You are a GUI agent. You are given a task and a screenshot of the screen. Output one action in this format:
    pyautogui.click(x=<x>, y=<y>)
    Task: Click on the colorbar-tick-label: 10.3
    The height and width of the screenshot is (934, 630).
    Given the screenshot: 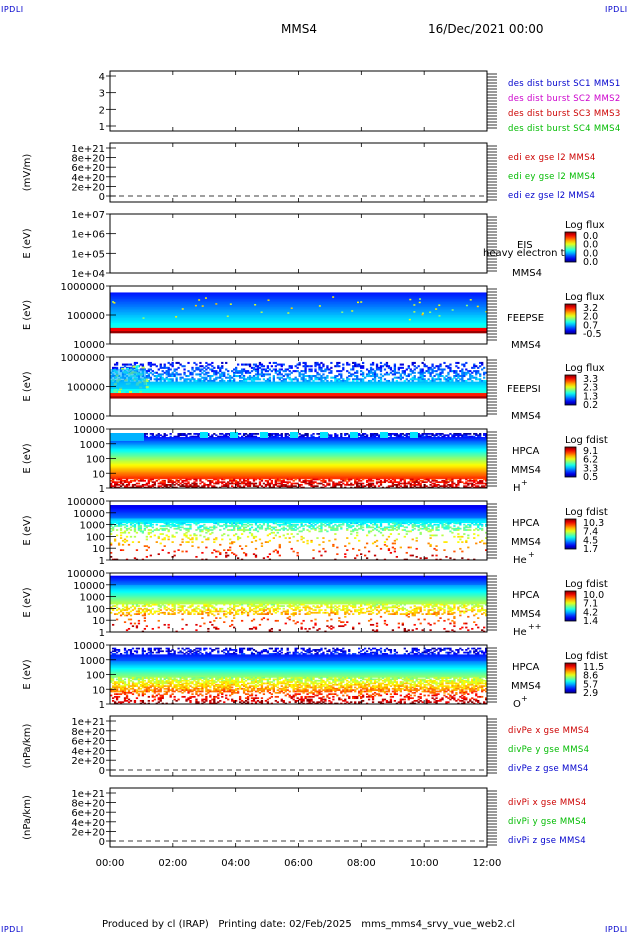 What is the action you would take?
    pyautogui.click(x=593, y=523)
    